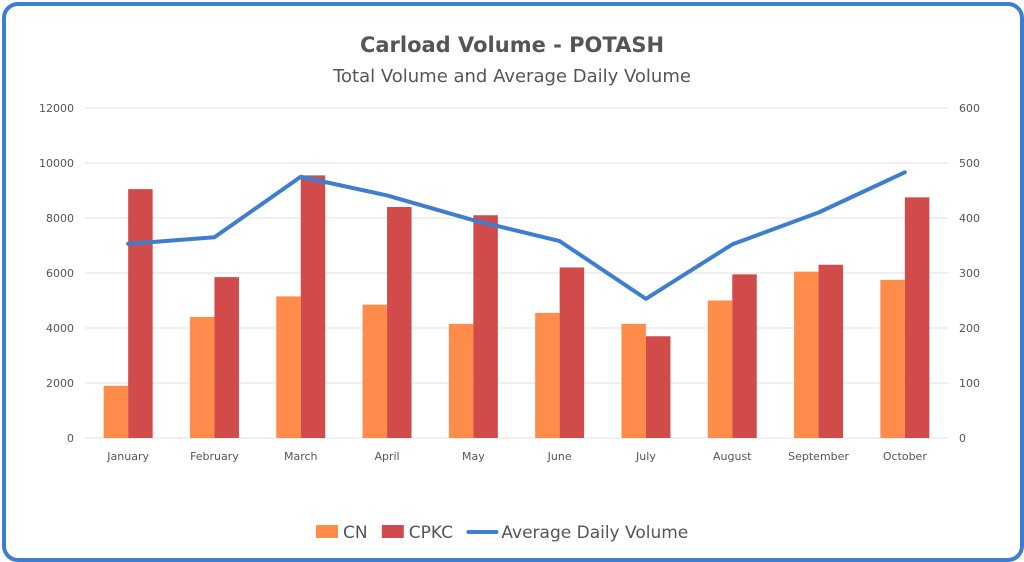  I want to click on x-tick-label: May, so click(473, 456).